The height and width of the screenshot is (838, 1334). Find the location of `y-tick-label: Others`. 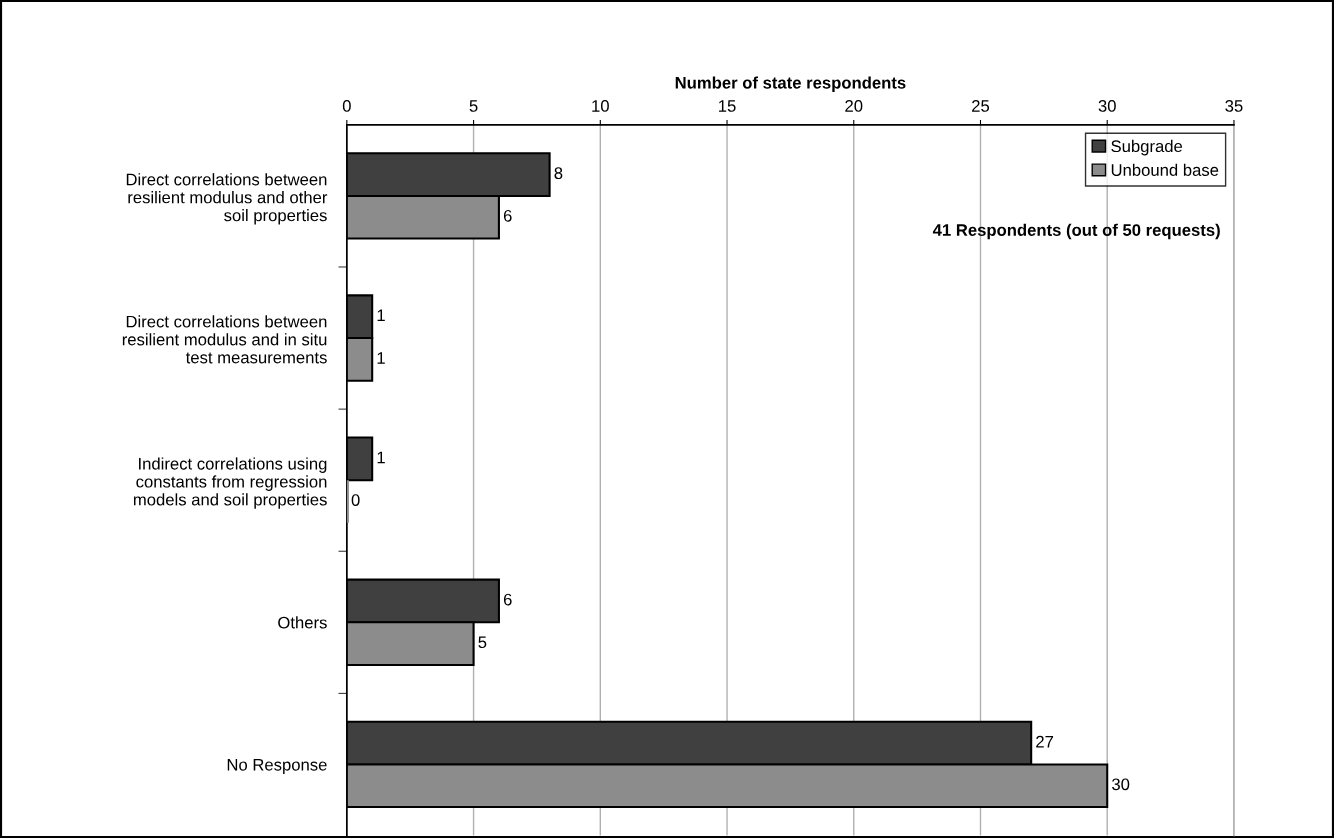

y-tick-label: Others is located at coordinates (302, 622).